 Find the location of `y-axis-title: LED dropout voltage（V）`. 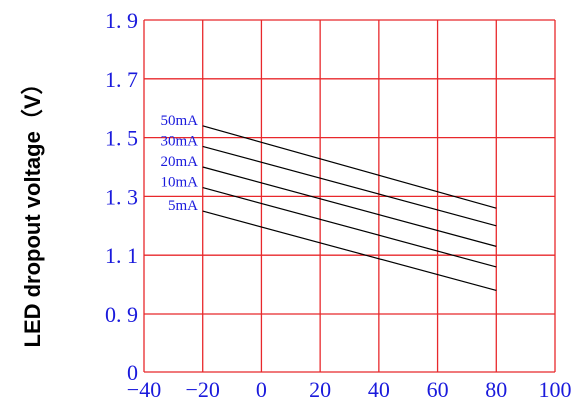

y-axis-title: LED dropout voltage（V） is located at coordinates (32, 209).